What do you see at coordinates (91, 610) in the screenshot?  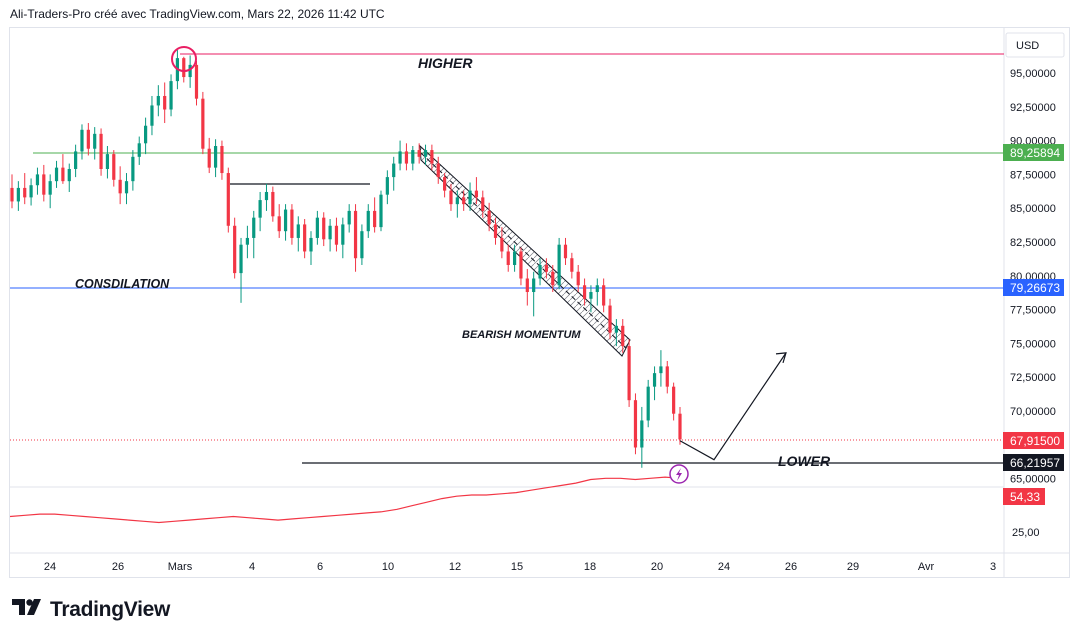 I see `tradingview-logo: TradingView` at bounding box center [91, 610].